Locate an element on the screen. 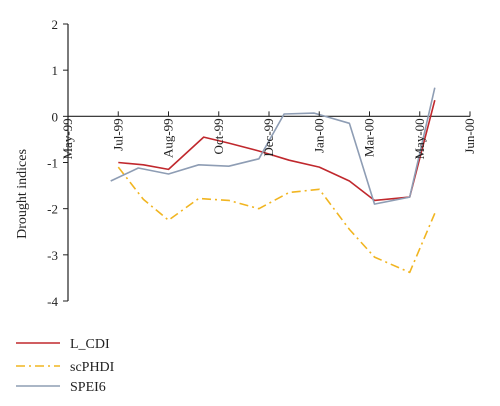 The image size is (500, 406). y-tick-label: -3 is located at coordinates (52, 255).